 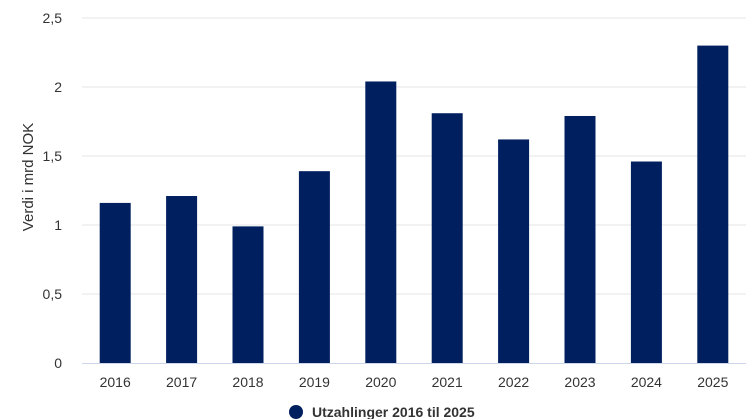 What do you see at coordinates (513, 382) in the screenshot?
I see `x-tick-label: 2022` at bounding box center [513, 382].